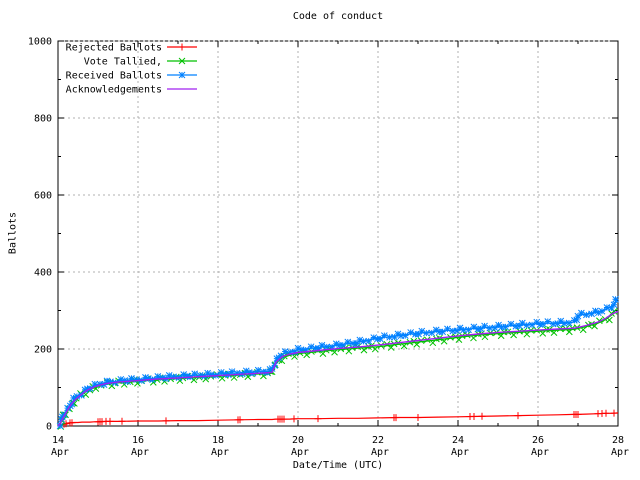  Describe the element at coordinates (538, 440) in the screenshot. I see `svg-text: 26` at that location.